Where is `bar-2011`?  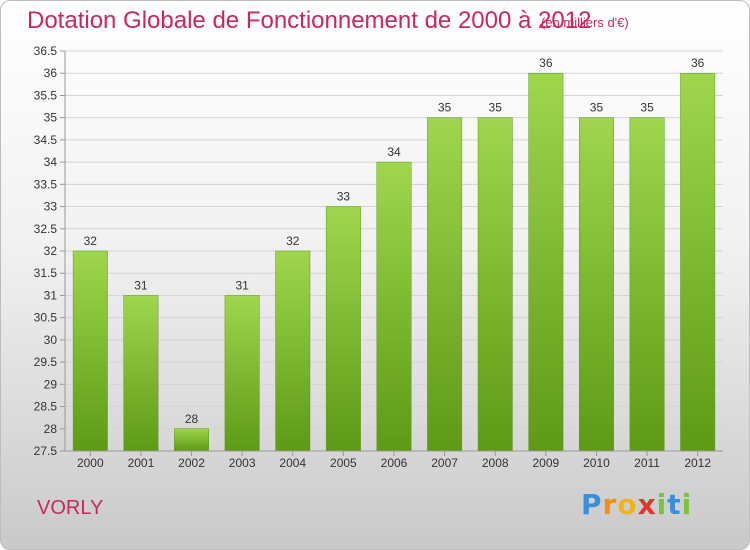 bar-2011 is located at coordinates (647, 284).